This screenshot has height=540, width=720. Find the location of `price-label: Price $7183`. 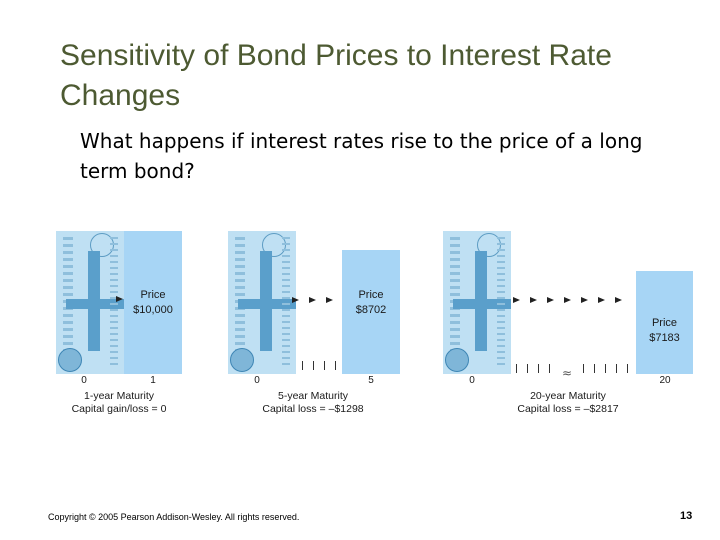

price-label: Price $7183 is located at coordinates (664, 331).